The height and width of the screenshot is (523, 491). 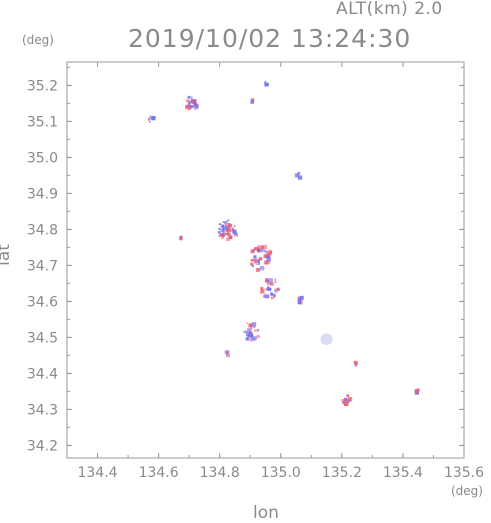 I want to click on lon-unit-label: (deg), so click(x=467, y=491).